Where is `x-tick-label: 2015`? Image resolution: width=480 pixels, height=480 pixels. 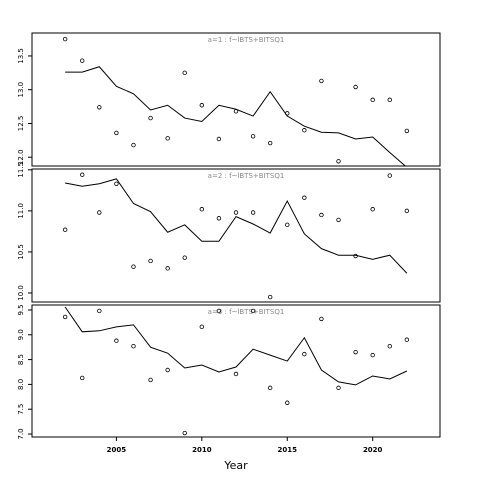
x-tick-label: 2015 is located at coordinates (288, 450).